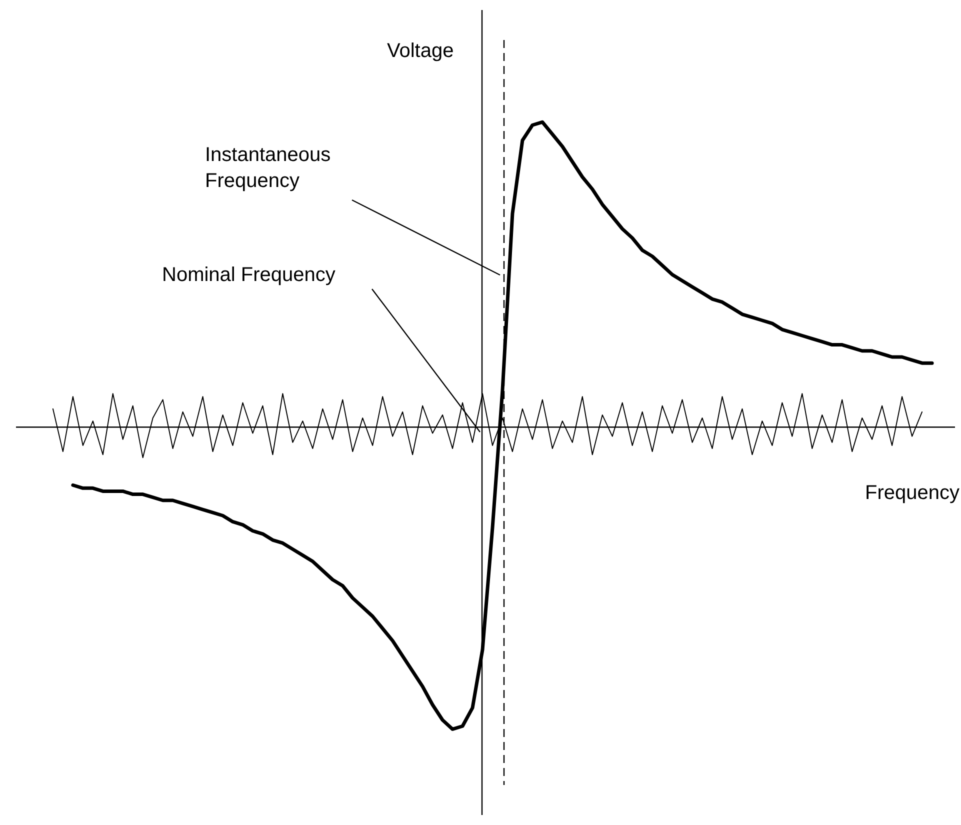 The image size is (961, 825). Describe the element at coordinates (420, 51) in the screenshot. I see `y-axis-title: Voltage` at that location.